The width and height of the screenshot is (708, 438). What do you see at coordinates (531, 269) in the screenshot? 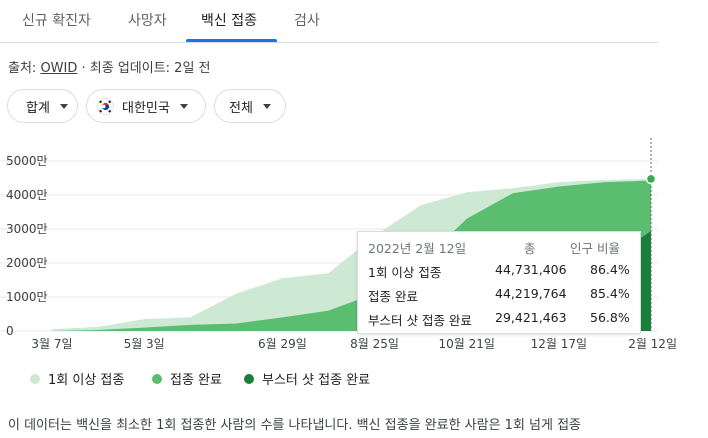
I see `tooltip-row-total: 44,731,406` at bounding box center [531, 269].